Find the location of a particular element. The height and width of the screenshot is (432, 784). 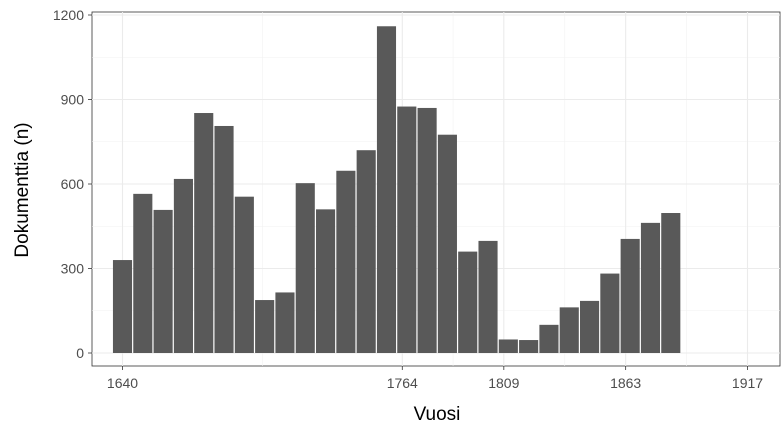

x-axis-title: Vuosi is located at coordinates (437, 414).